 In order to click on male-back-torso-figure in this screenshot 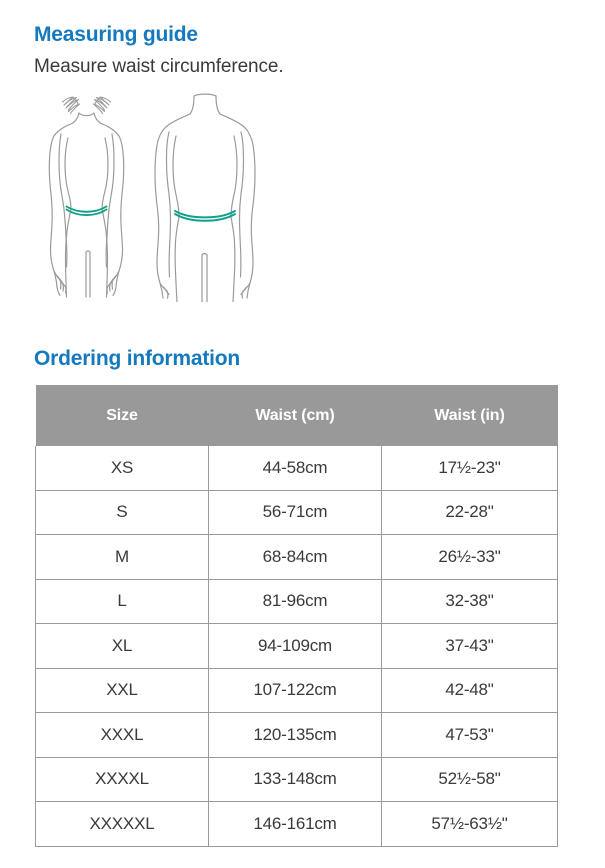, I will do `click(205, 197)`.